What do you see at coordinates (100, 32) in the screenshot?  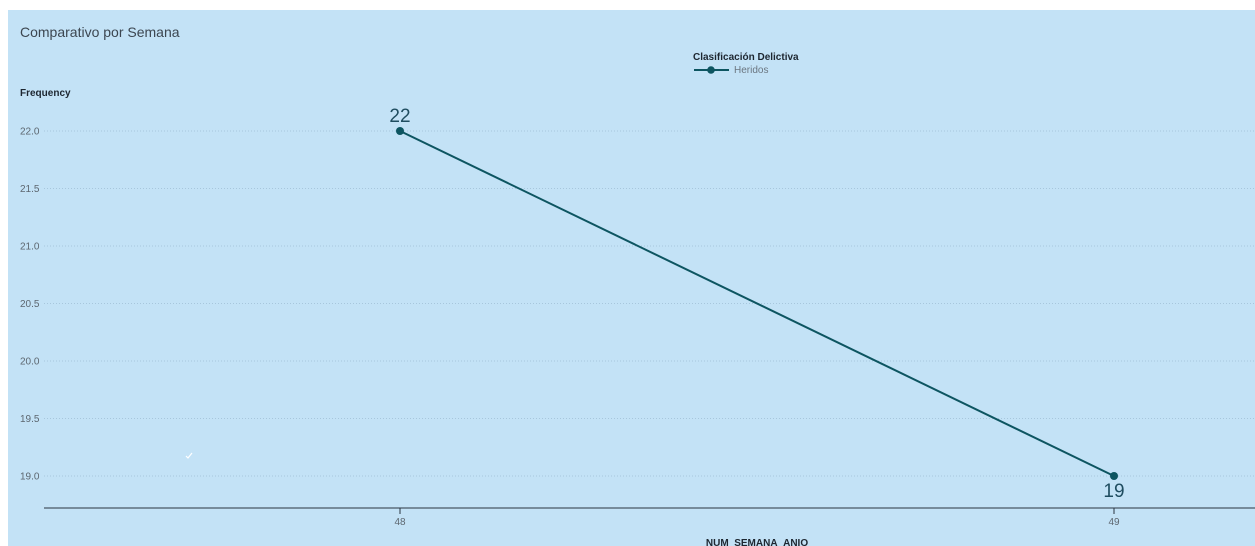 I see `chart-title: Comparativo por Semana` at bounding box center [100, 32].